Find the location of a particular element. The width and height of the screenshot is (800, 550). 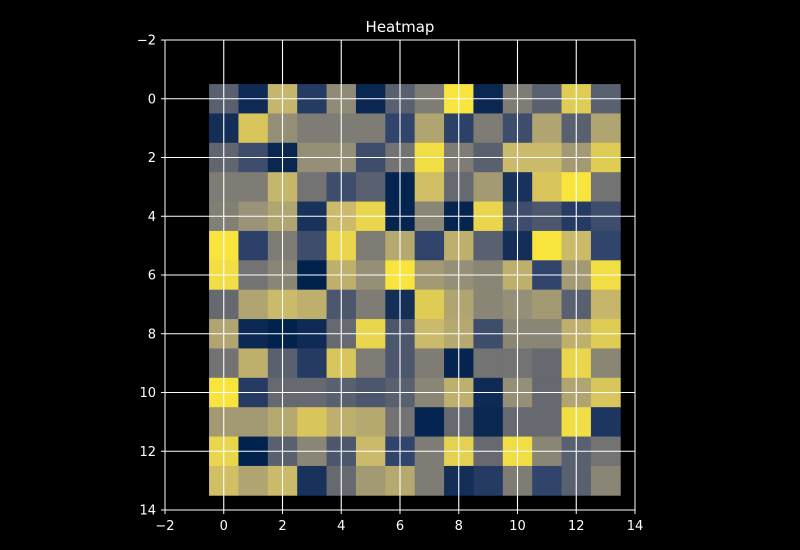

chart-title: Heatmap is located at coordinates (400, 27).